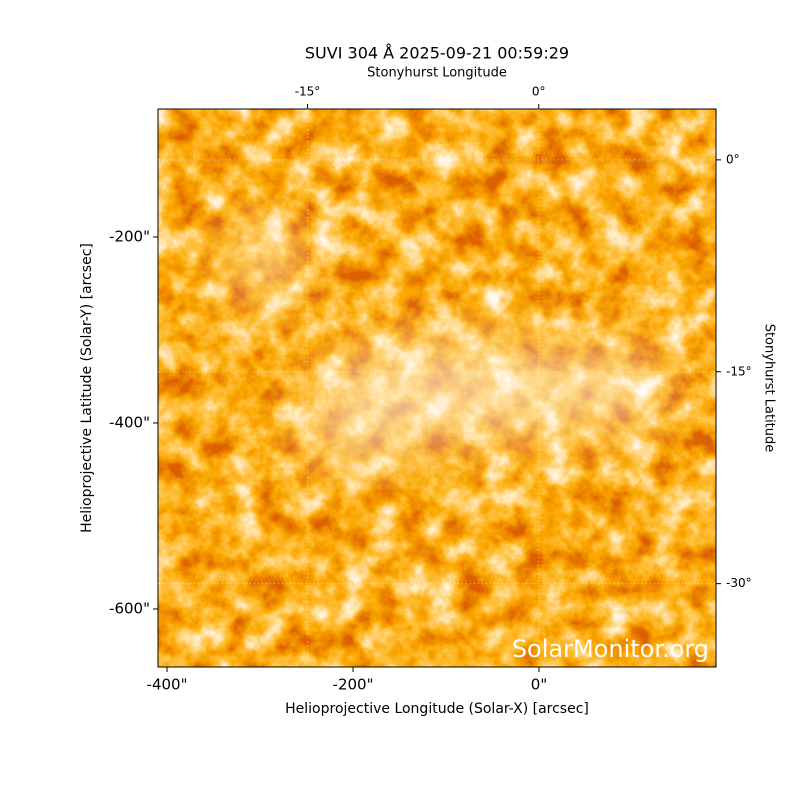 The image size is (800, 800). Describe the element at coordinates (167, 685) in the screenshot. I see `x-tick-label: -400"` at that location.